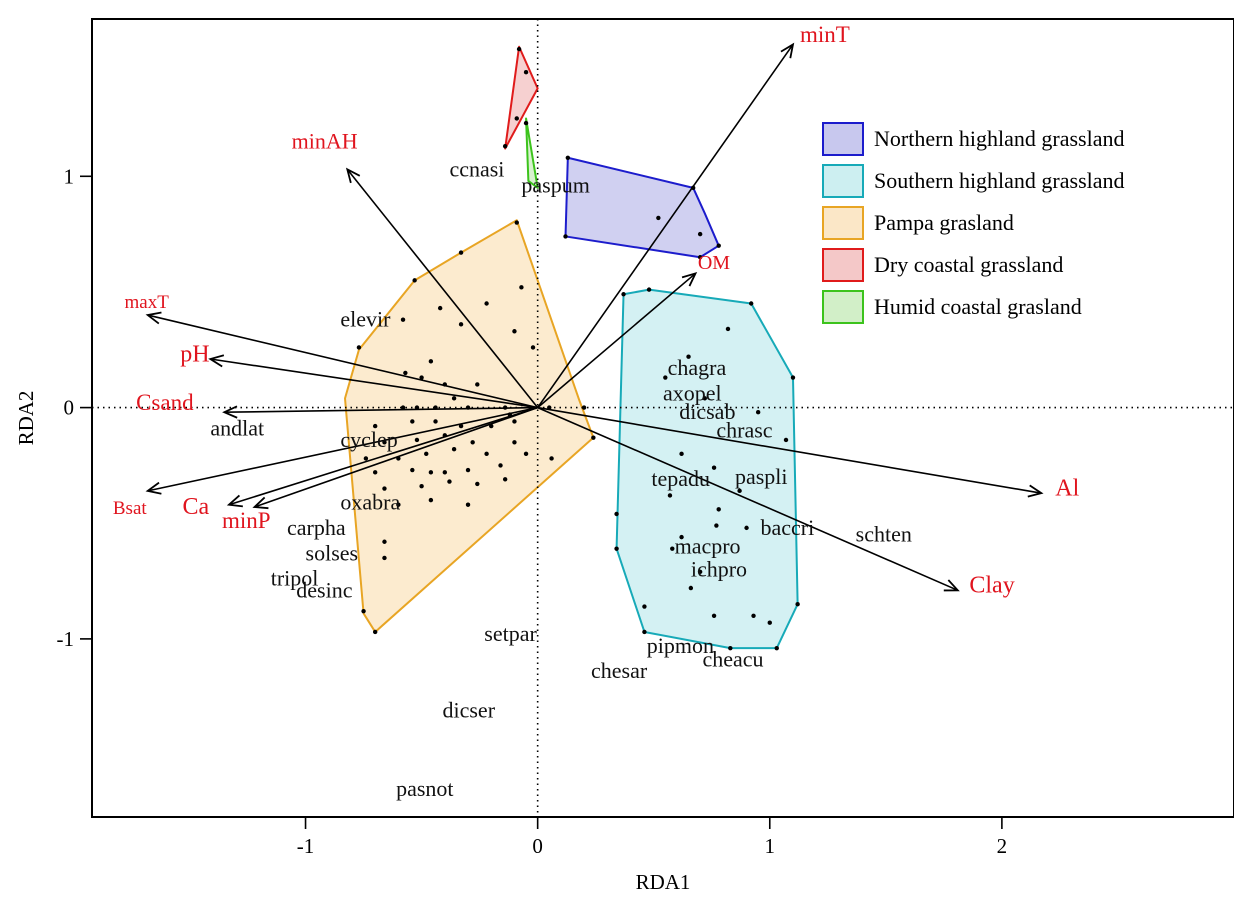 This screenshot has height=902, width=1234. What do you see at coordinates (324, 589) in the screenshot?
I see `species-label: desinc` at bounding box center [324, 589].